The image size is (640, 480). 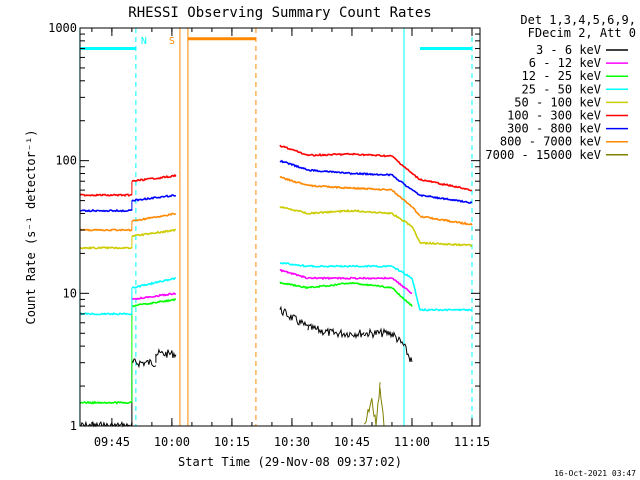 What do you see at coordinates (412, 442) in the screenshot?
I see `x-tick-label-5: 11:00` at bounding box center [412, 442].